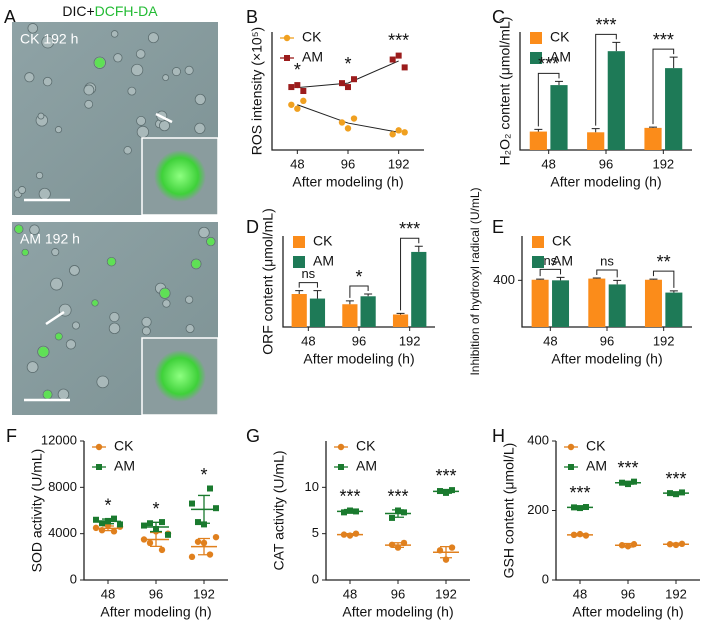 Image resolution: width=708 pixels, height=628 pixels. I want to click on y-axis-title: ORF content (μmol/mL), so click(268, 281).